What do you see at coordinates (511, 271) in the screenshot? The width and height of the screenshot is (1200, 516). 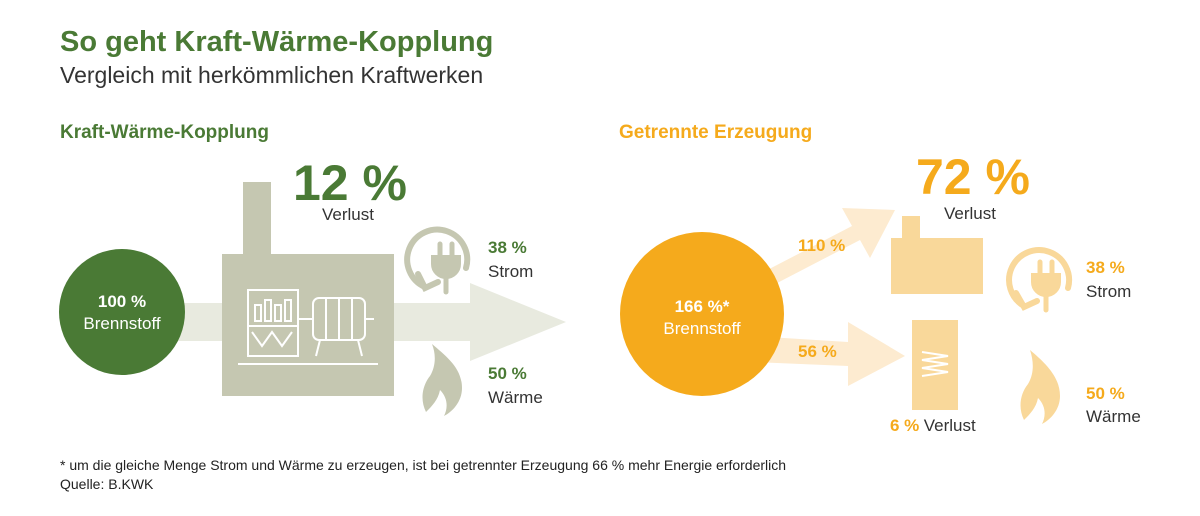 I see `chp-power-label: Strom` at bounding box center [511, 271].